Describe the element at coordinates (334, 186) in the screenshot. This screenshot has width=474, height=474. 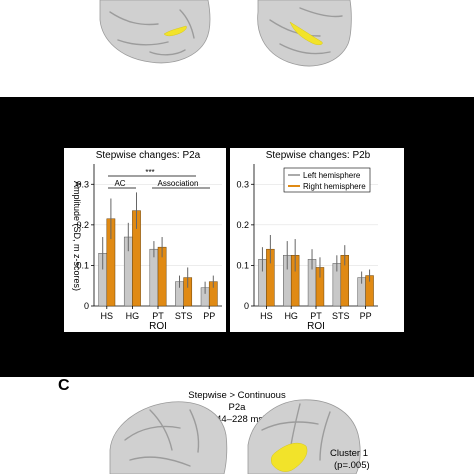
I see `legend-right-label: Right hemisphere` at that location.